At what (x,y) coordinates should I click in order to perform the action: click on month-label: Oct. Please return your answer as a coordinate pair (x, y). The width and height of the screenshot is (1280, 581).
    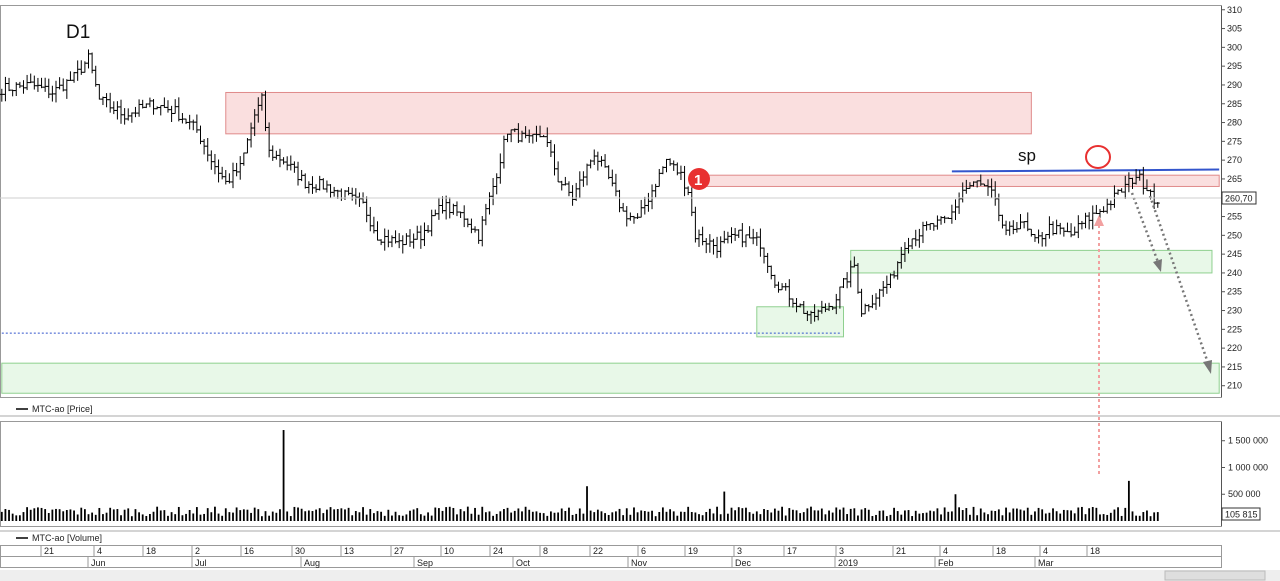
    Looking at the image, I should click on (523, 563).